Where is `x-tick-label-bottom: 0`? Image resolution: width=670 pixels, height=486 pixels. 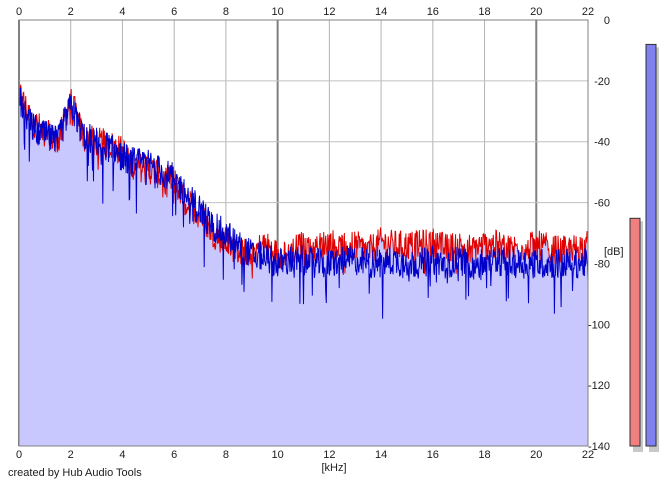 x-tick-label-bottom: 0 is located at coordinates (19, 455).